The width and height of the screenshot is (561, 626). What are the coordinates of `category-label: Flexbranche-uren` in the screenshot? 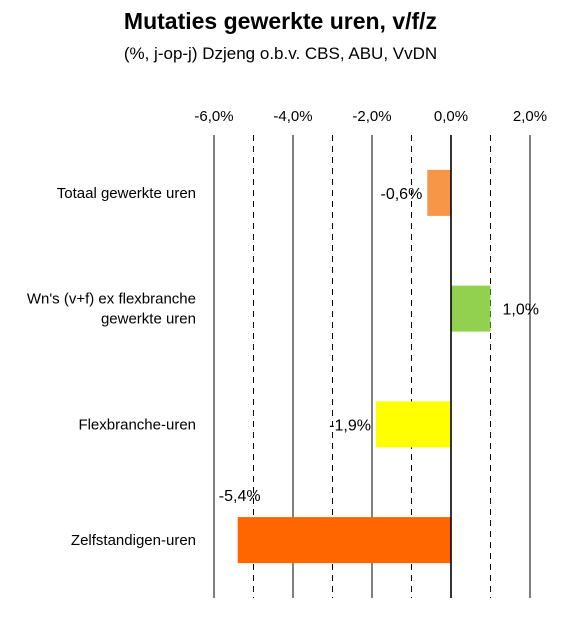 It's located at (137, 424).